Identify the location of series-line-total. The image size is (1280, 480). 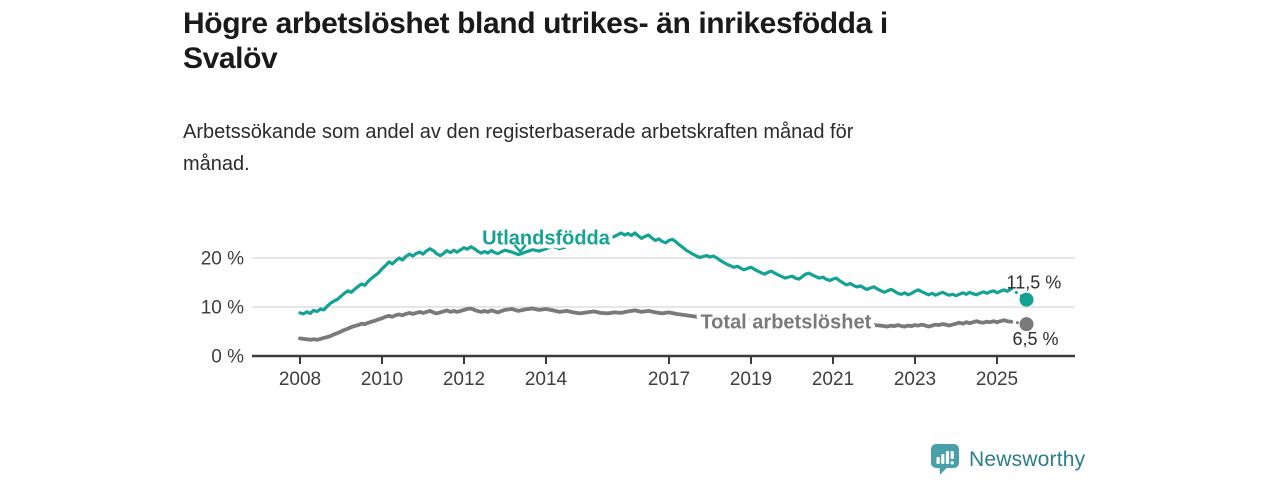
(656, 324).